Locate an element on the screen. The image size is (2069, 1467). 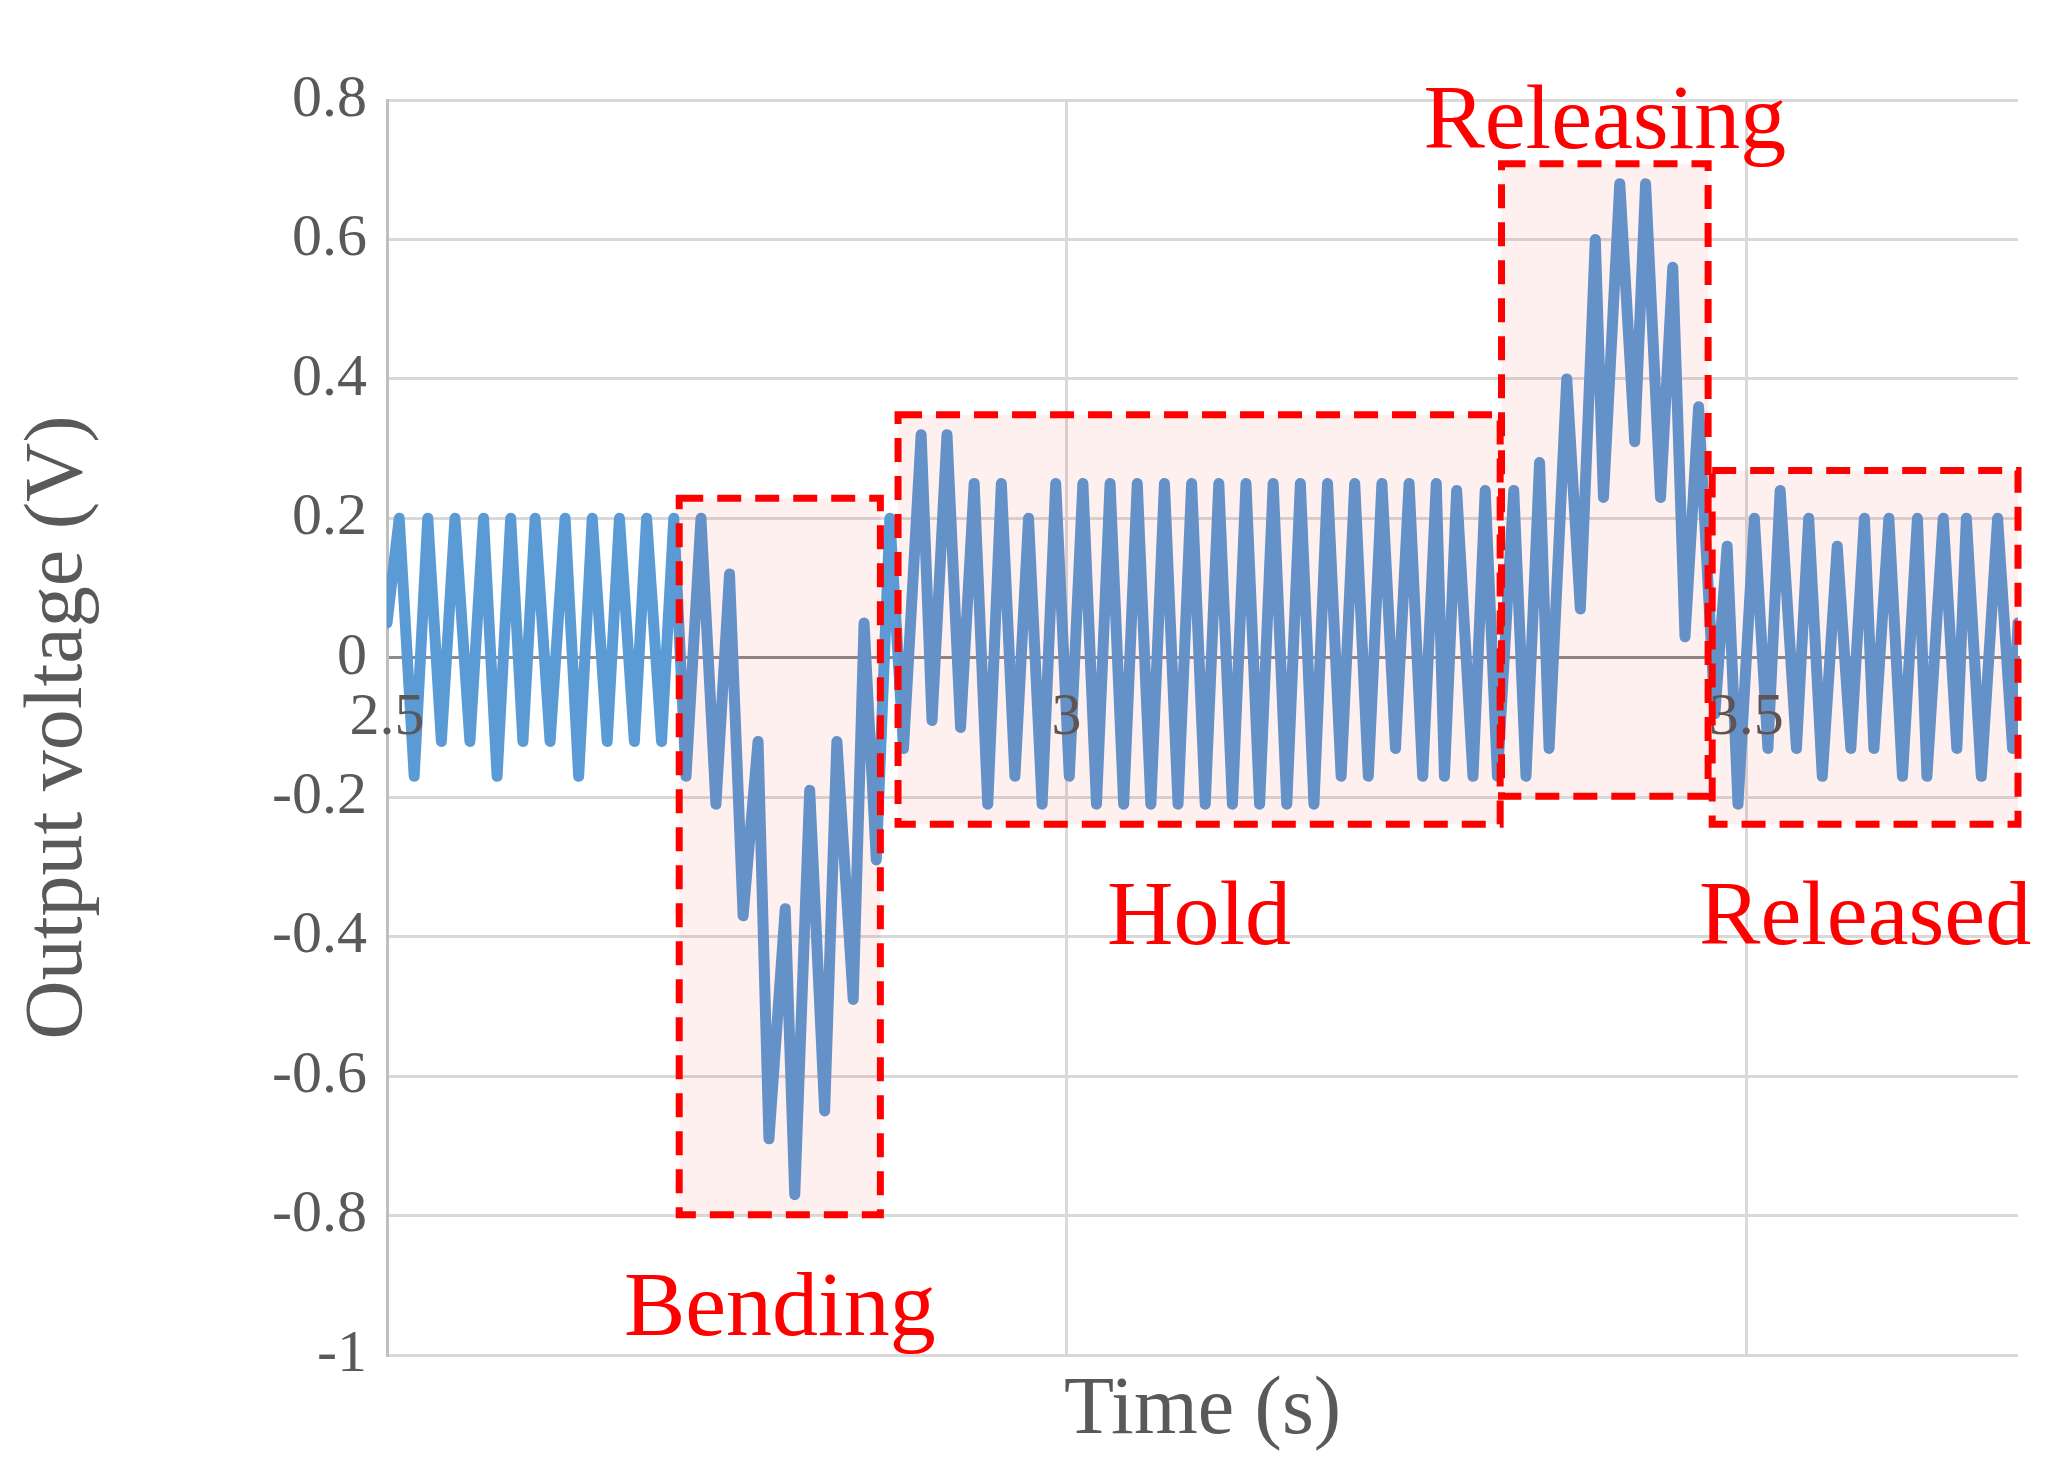
band-label: Hold is located at coordinates (1199, 913).